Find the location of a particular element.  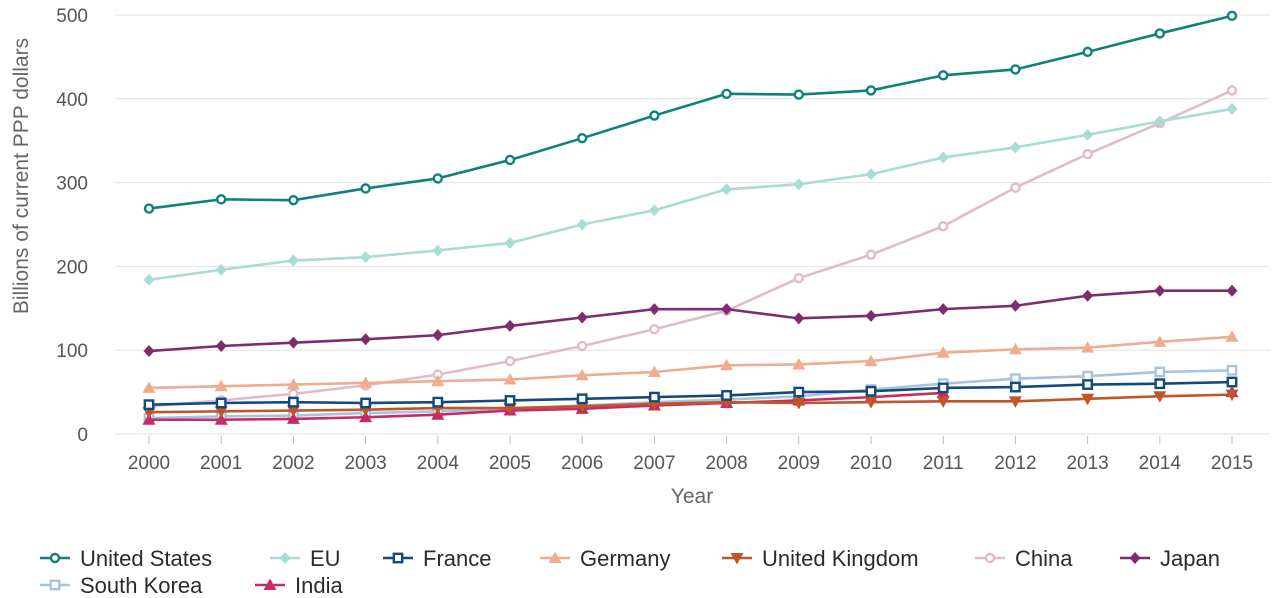

series-germany is located at coordinates (690, 361).